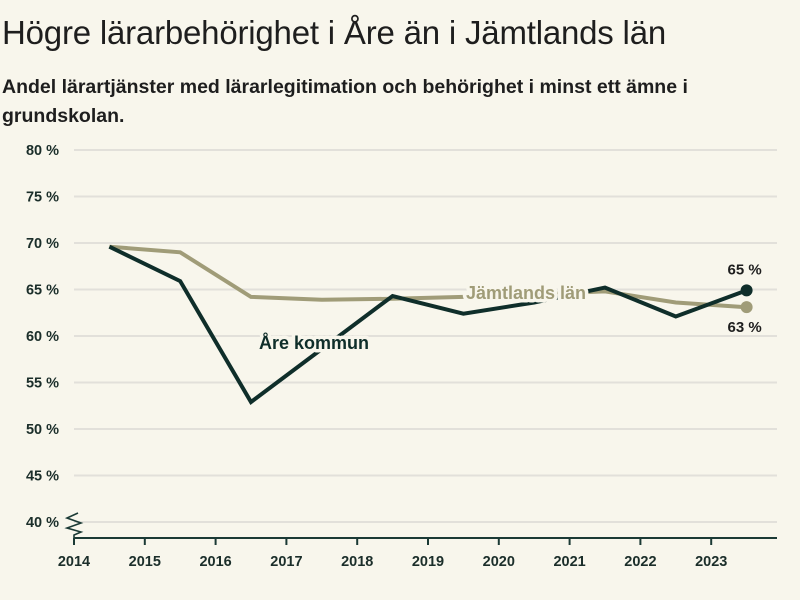  What do you see at coordinates (711, 562) in the screenshot?
I see `x-tick-label: 2023` at bounding box center [711, 562].